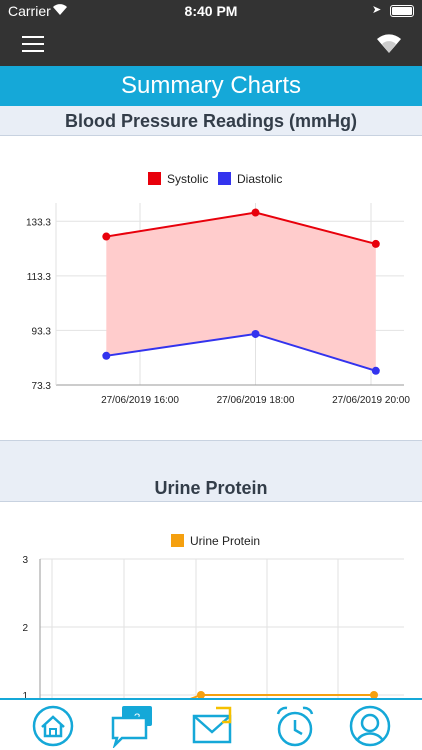 This screenshot has width=422, height=750. I want to click on urine-chart-header: Urine Protein, so click(211, 471).